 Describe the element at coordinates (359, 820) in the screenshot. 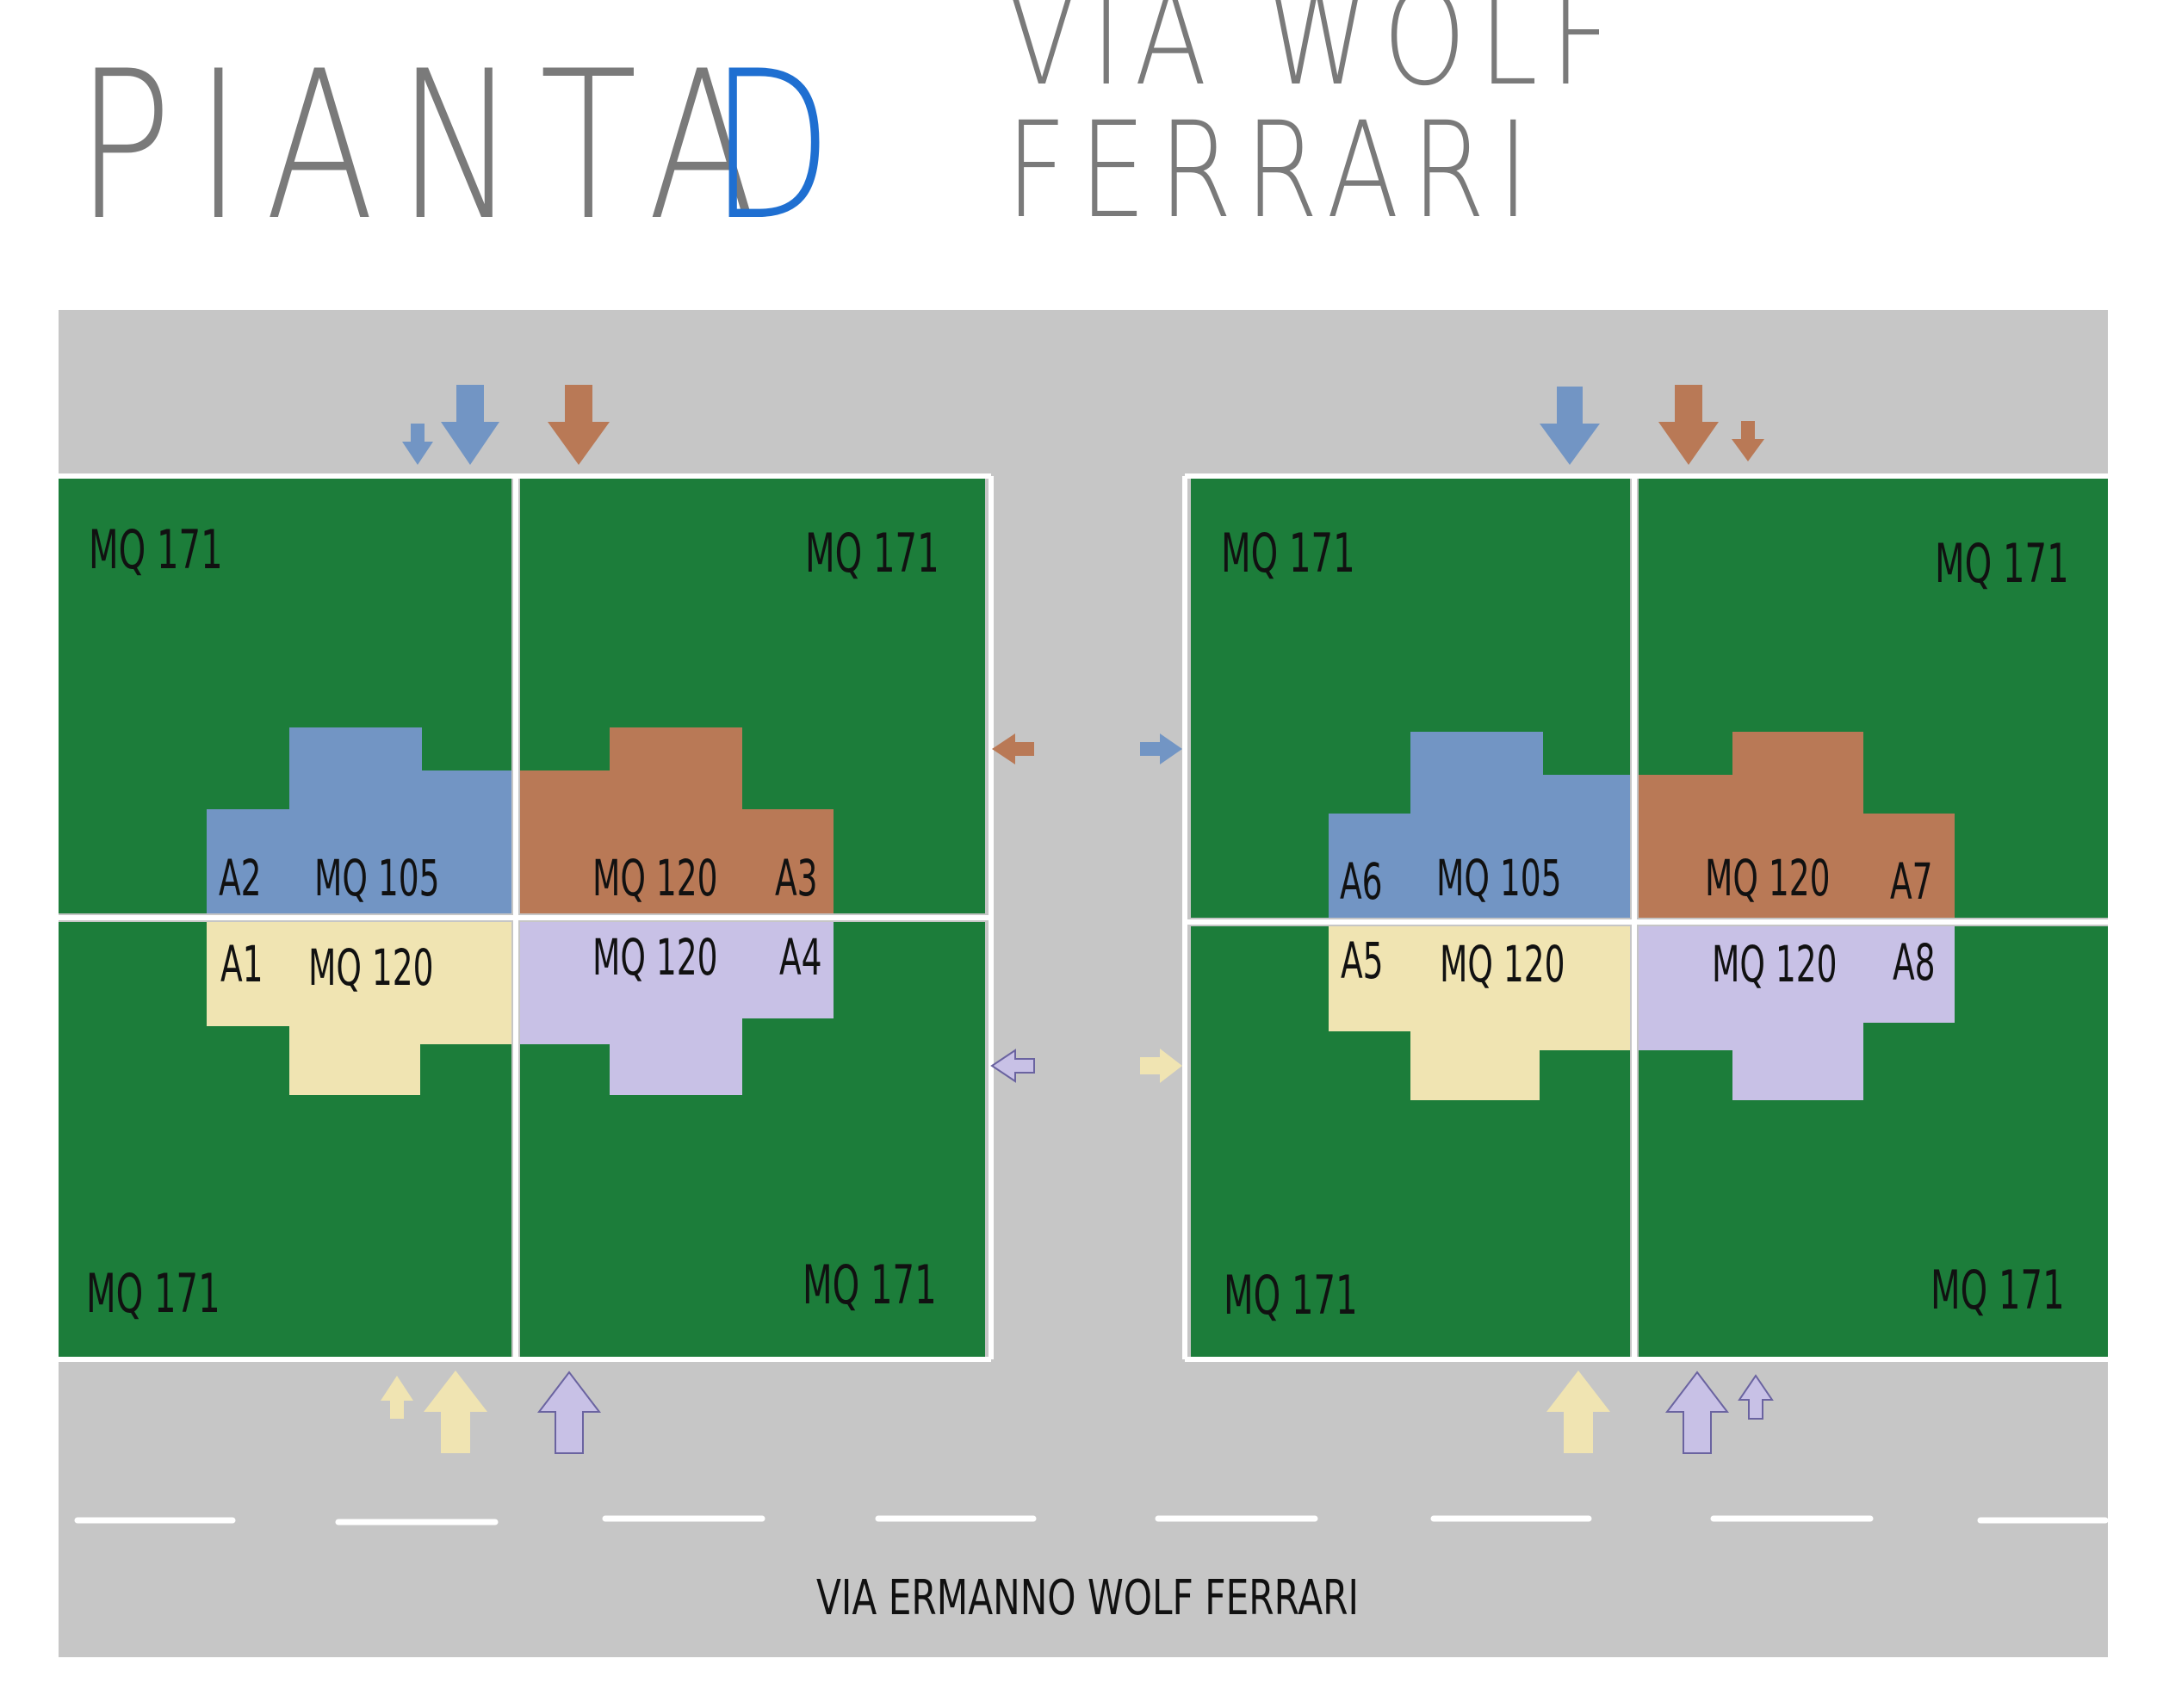

I see `house-a2` at that location.